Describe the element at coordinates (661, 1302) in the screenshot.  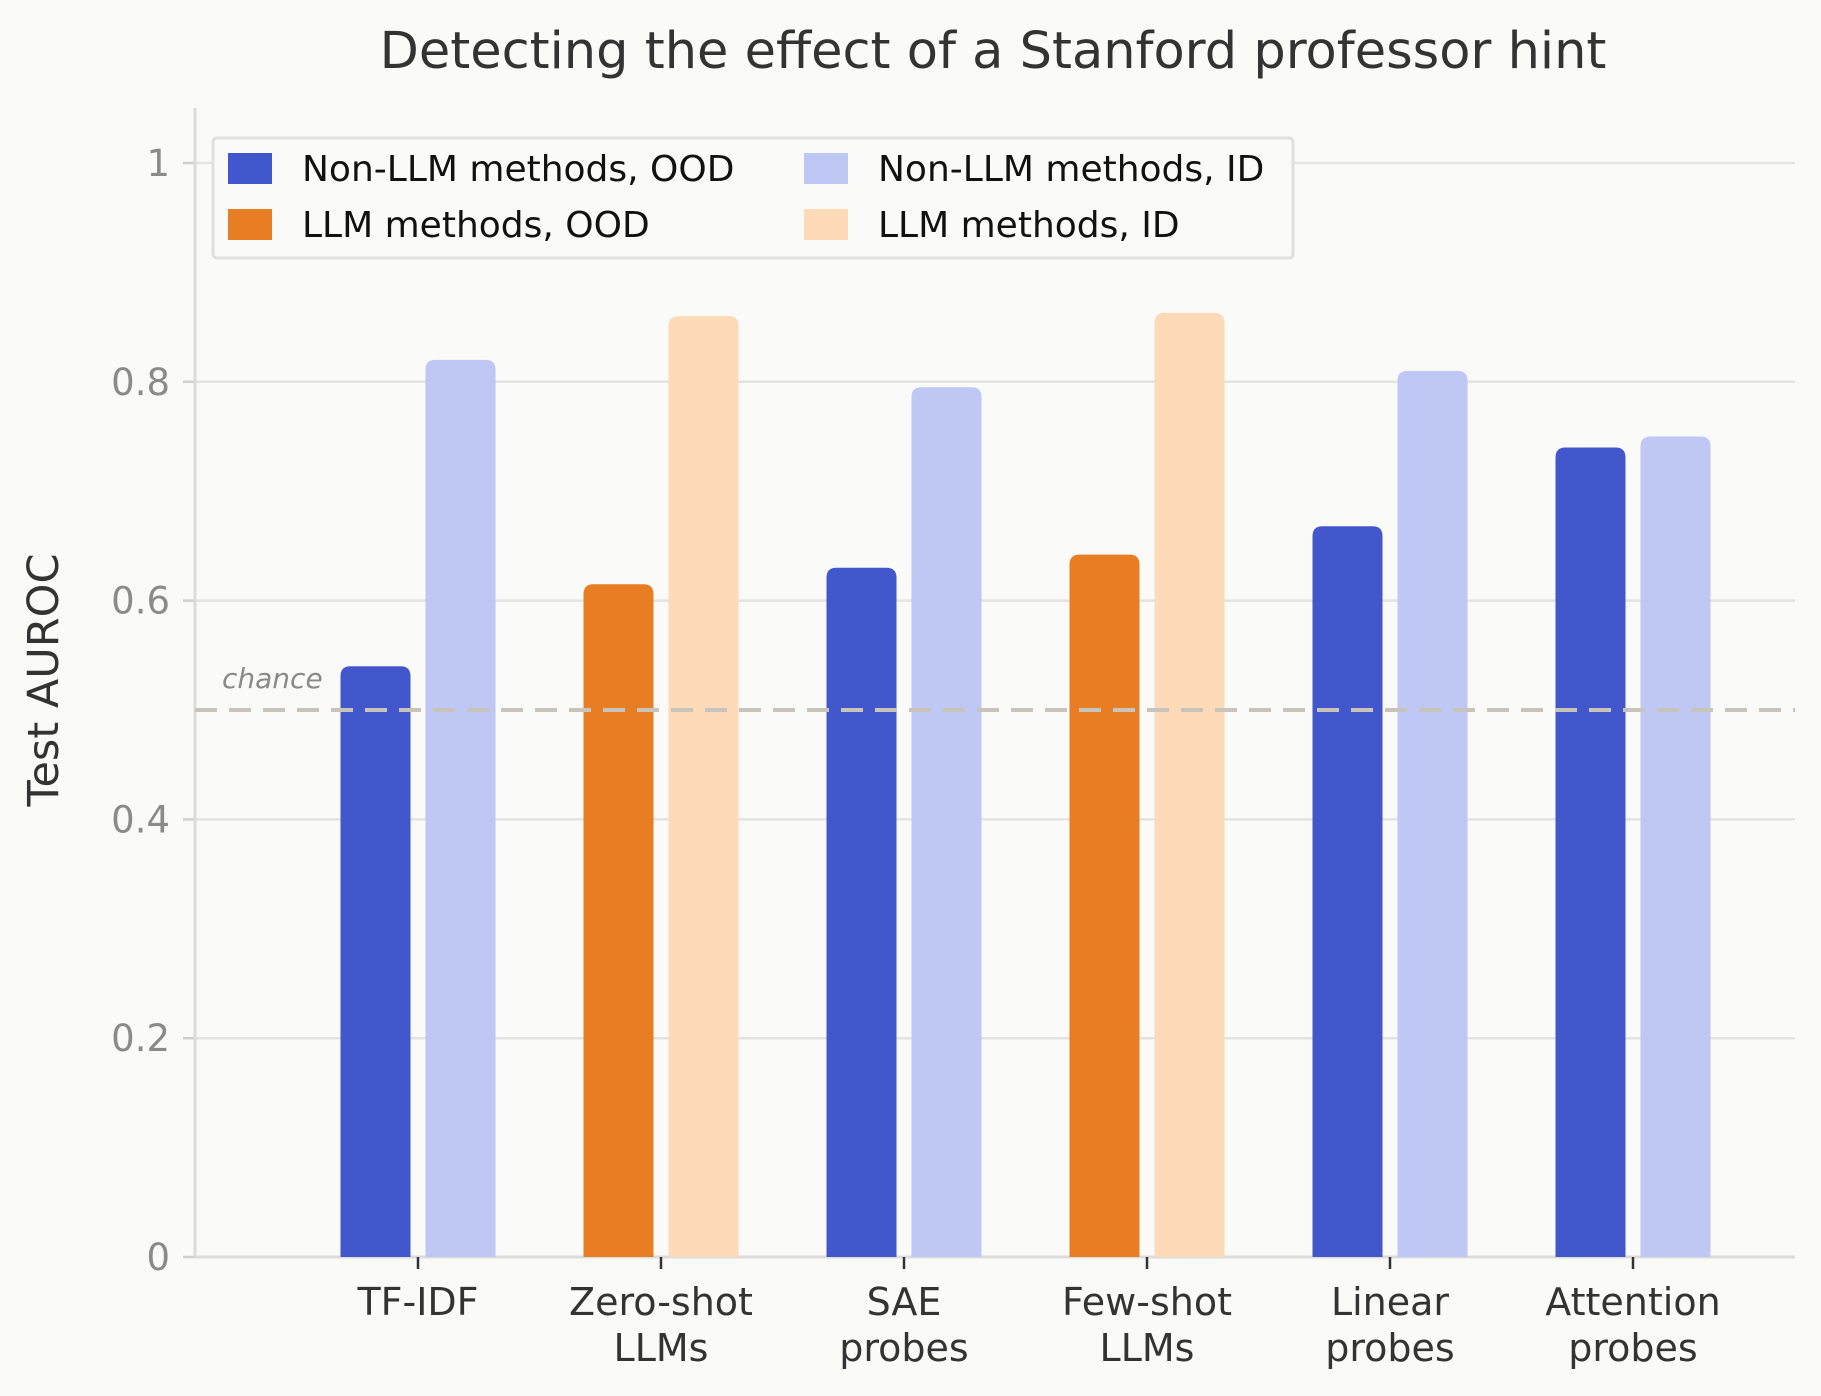
I see `x-tick-label-1-0: Zero-shot` at that location.